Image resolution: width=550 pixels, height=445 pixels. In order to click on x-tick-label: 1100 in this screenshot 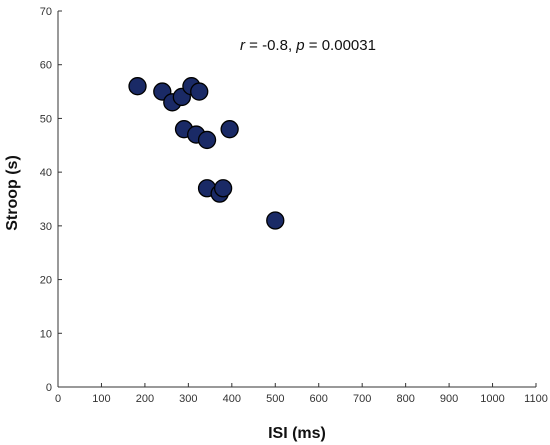, I will do `click(536, 399)`.